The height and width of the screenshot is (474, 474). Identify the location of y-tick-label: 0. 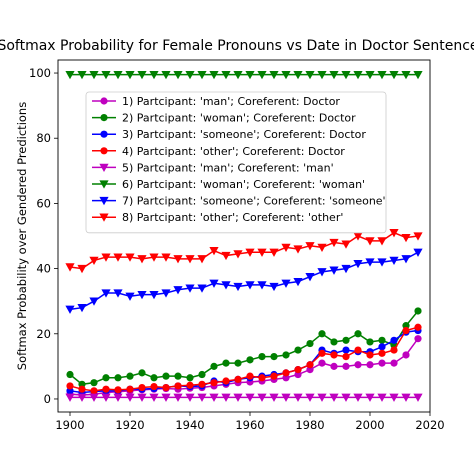
(47, 399).